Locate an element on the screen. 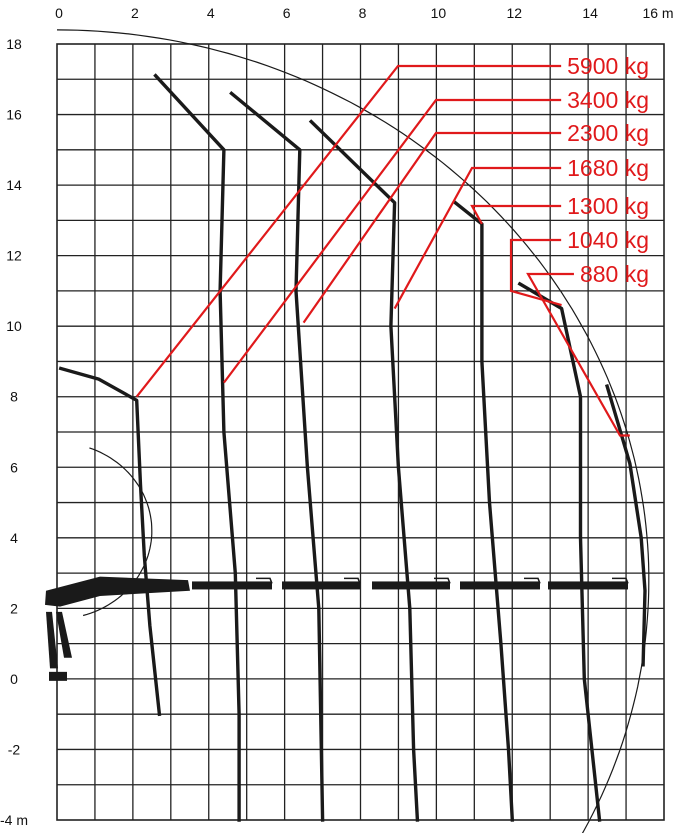 The height and width of the screenshot is (833, 688). x-tick-label: 10 is located at coordinates (439, 13).